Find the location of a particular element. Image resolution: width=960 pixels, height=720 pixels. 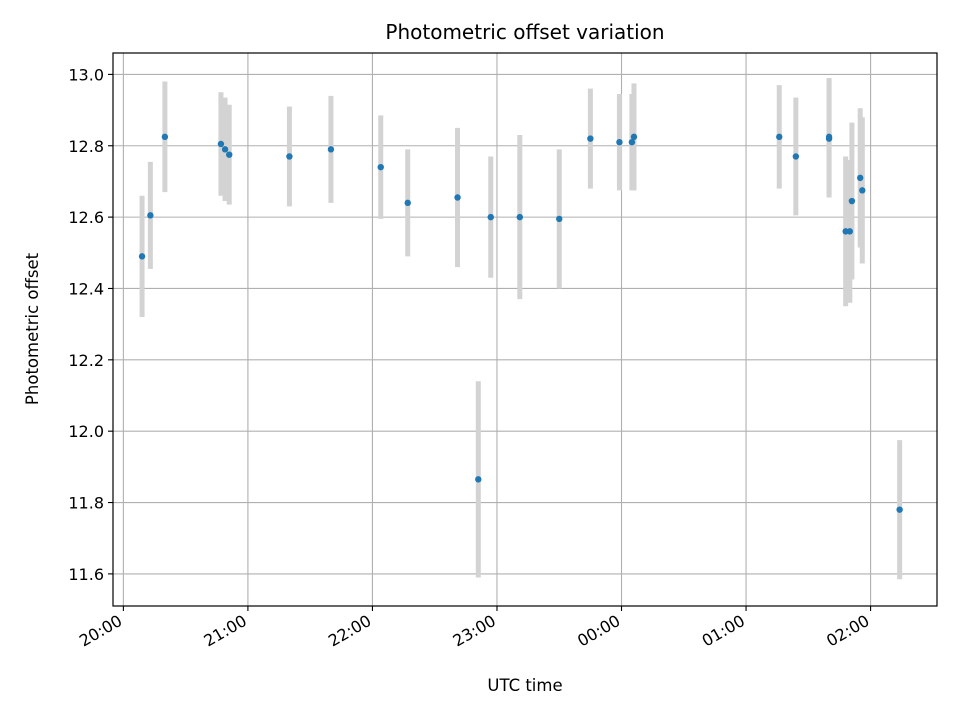

chart-title: Photometric offset variation is located at coordinates (524, 32).